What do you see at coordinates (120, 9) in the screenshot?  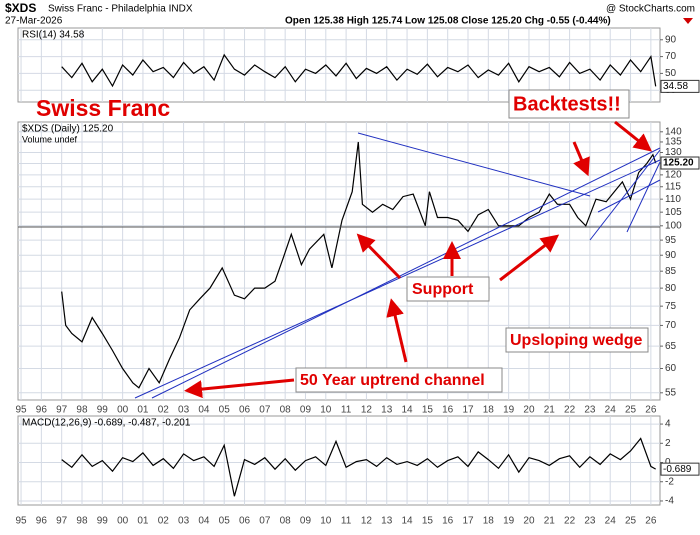 I see `instrument-name: Swiss Franc - Philadelphia INDX` at bounding box center [120, 9].